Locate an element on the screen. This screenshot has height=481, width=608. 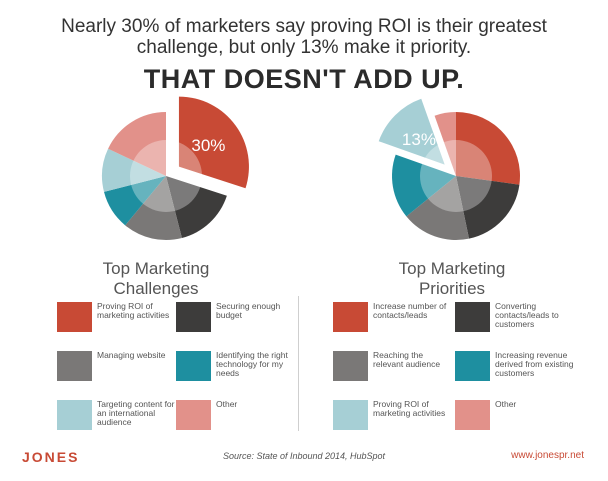
website-link: www.jonespr.net is located at coordinates (547, 455).